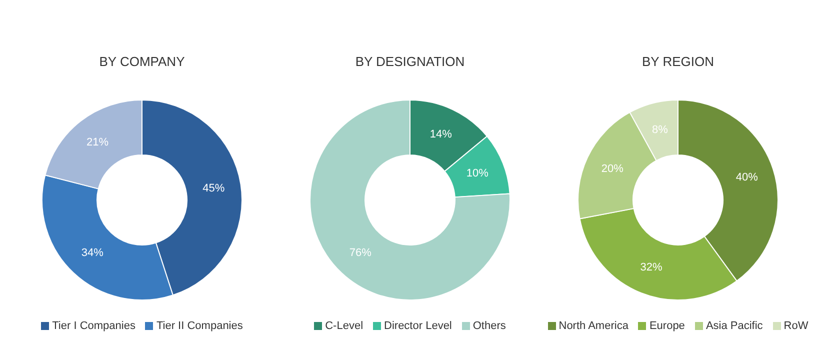 The height and width of the screenshot is (350, 820). I want to click on data-label: 21%, so click(97, 142).